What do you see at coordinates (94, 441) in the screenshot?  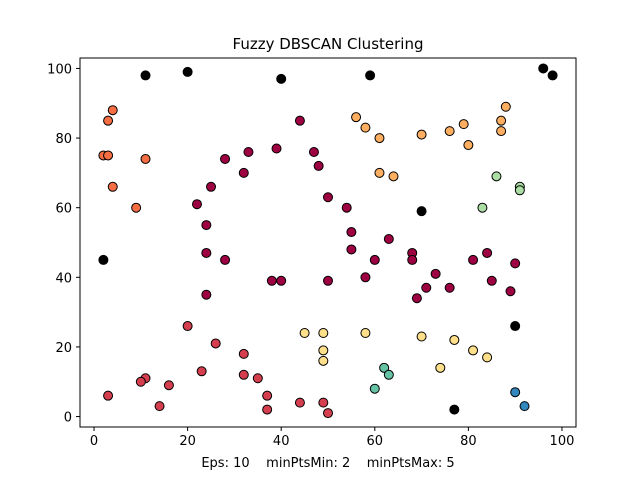 I see `x-tick-label: 0` at bounding box center [94, 441].